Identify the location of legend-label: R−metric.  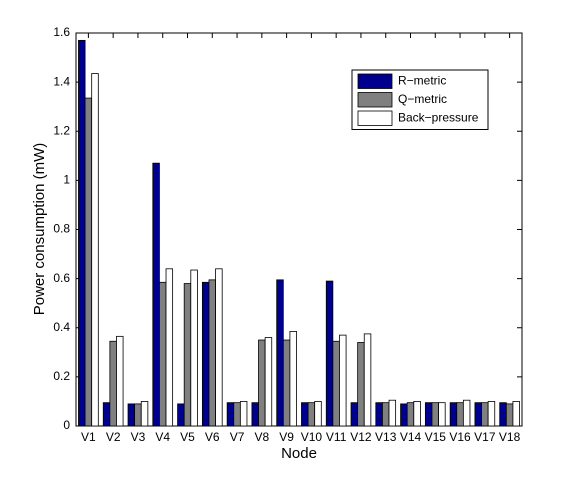
(422, 80).